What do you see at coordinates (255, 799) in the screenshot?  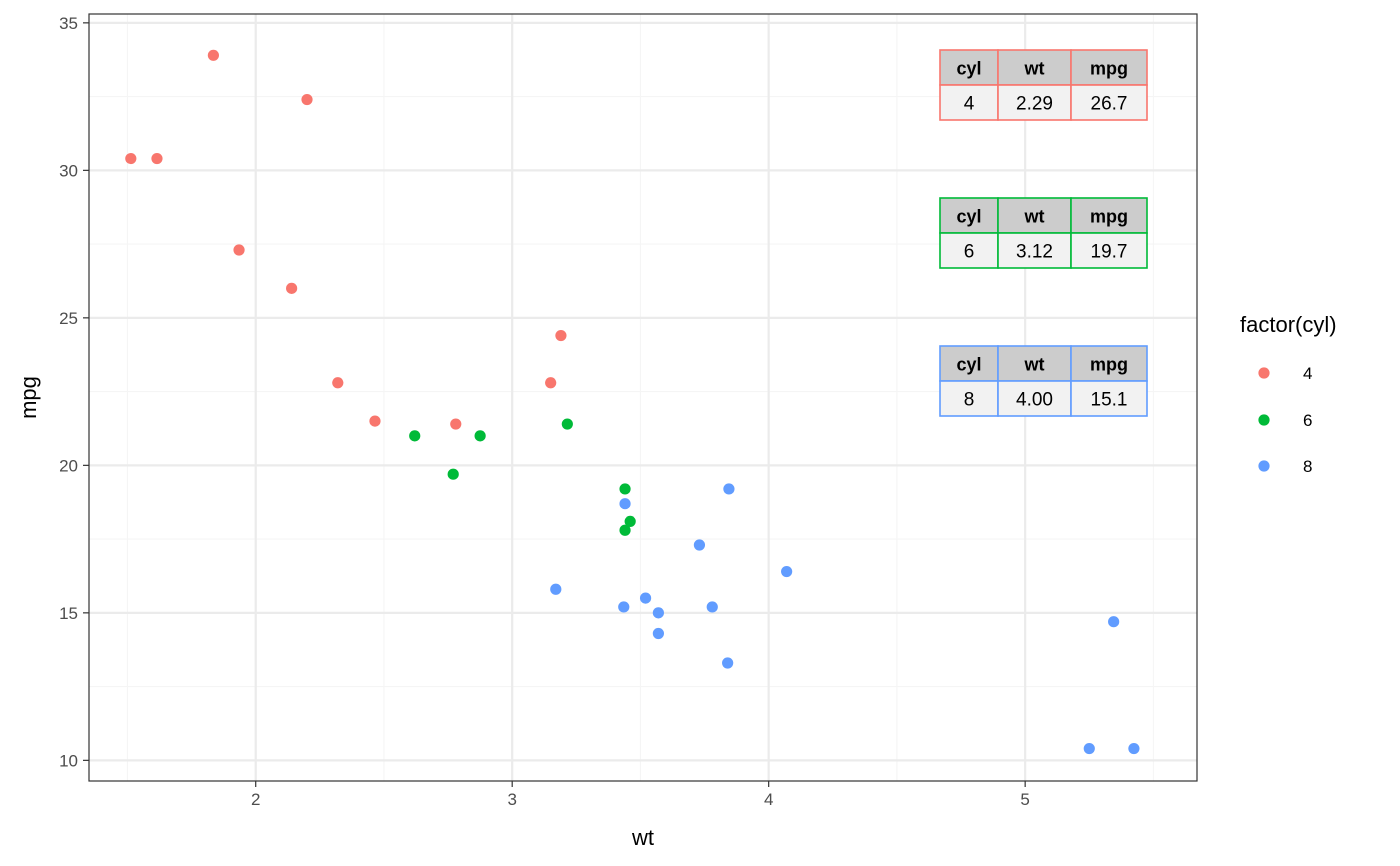 I see `x-tick-label: 2` at bounding box center [255, 799].